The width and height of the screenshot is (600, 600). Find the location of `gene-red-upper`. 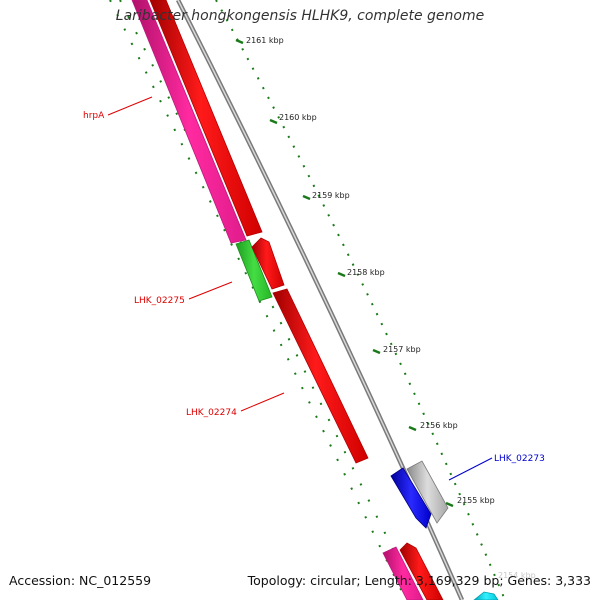

gene-red-upper is located at coordinates (206, 118).